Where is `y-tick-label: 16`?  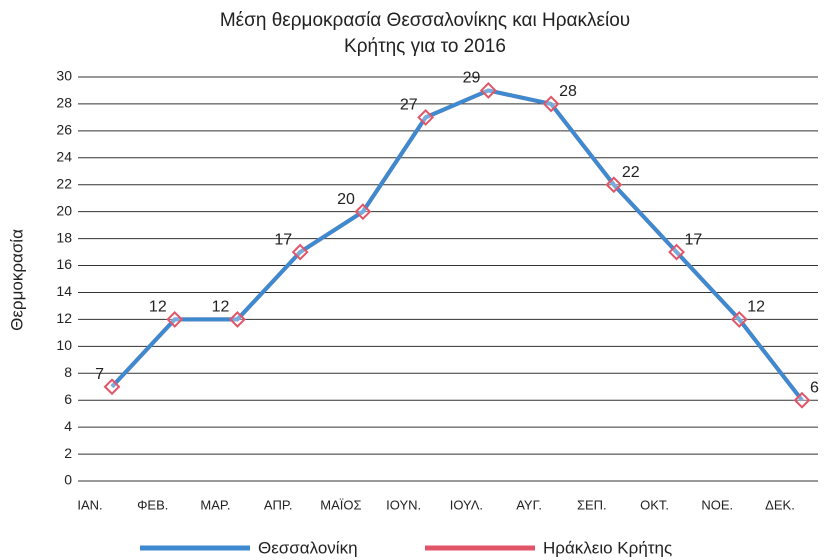
y-tick-label: 16 is located at coordinates (64, 264).